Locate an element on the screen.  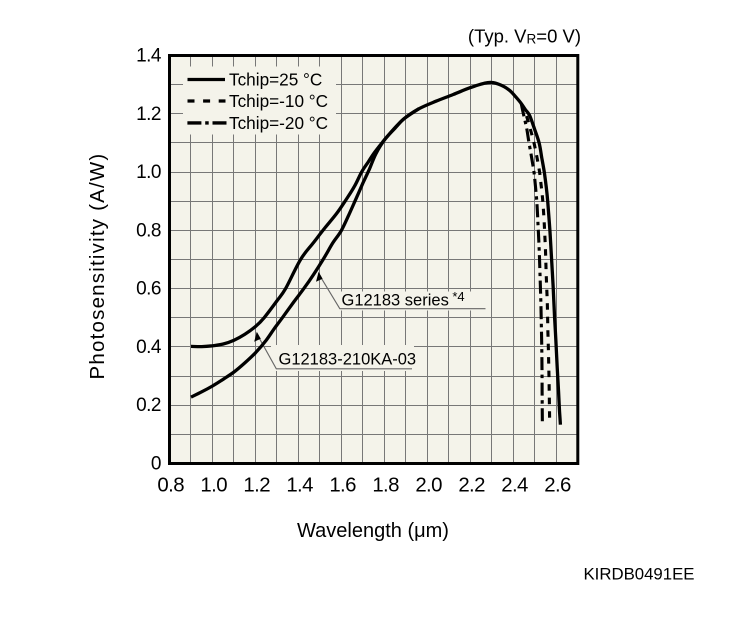
svg-text: KIRDB0491EE is located at coordinates (638, 574).